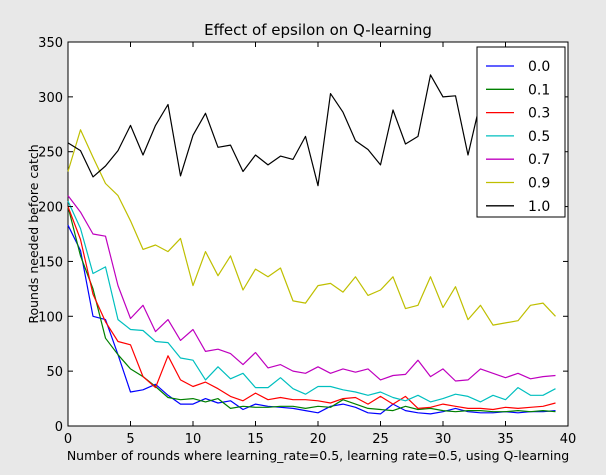 This screenshot has width=606, height=475. Describe the element at coordinates (539, 67) in the screenshot. I see `legend-label: 0.0` at that location.